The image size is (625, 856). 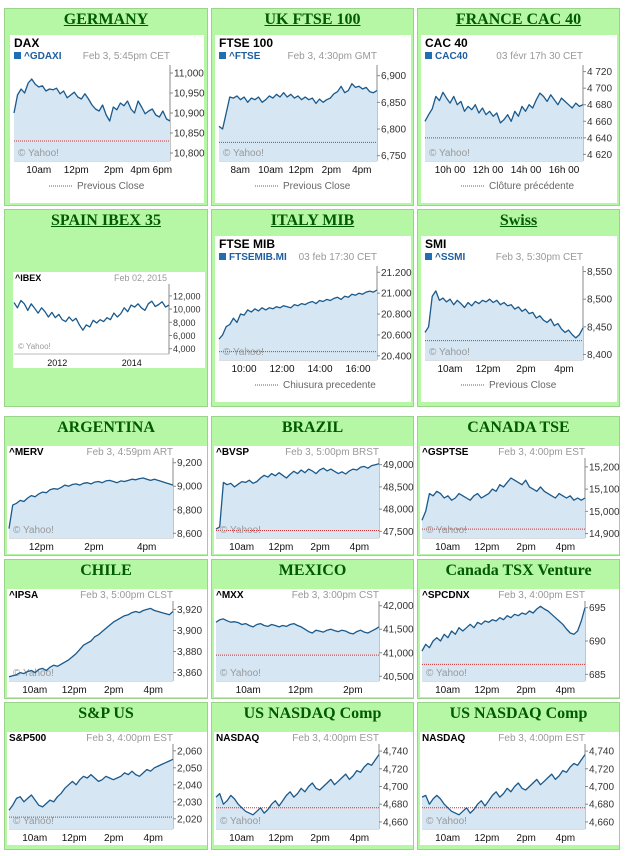 What do you see at coordinates (396, 273) in the screenshot?
I see `y-tick-label: 21.200` at bounding box center [396, 273].